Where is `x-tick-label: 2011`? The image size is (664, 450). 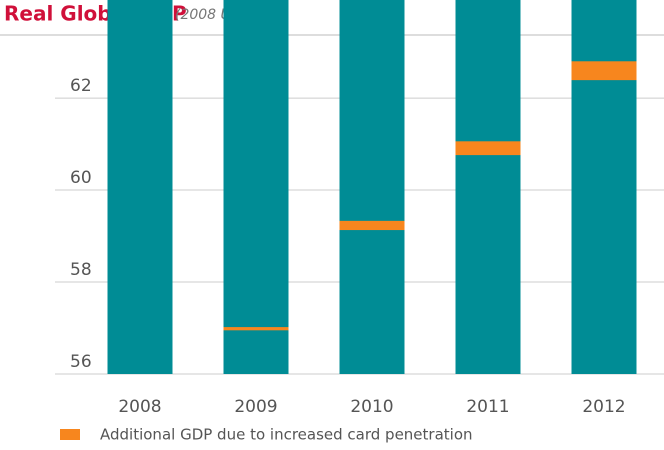
x-tick-label: 2011 is located at coordinates (487, 407).